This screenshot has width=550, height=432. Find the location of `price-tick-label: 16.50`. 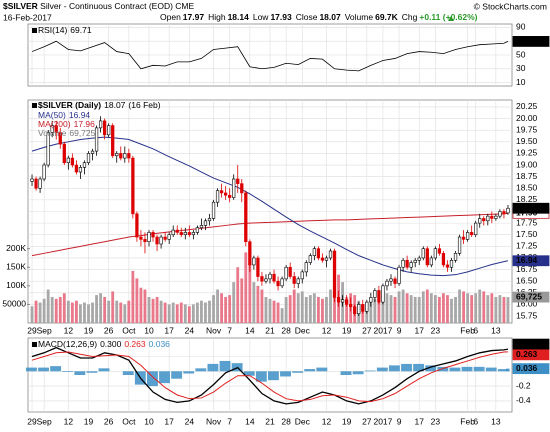

price-tick-label: 16.50 is located at coordinates (527, 280).